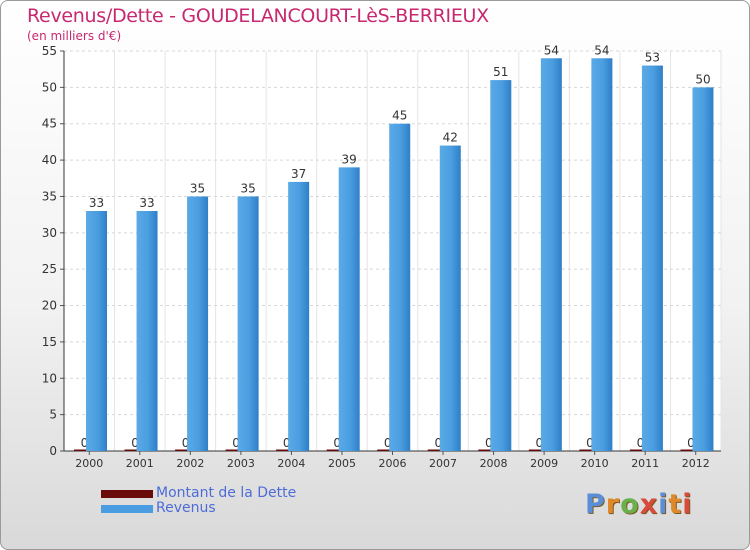 This screenshot has height=550, width=750. Describe the element at coordinates (342, 463) in the screenshot. I see `x-tick-label: 2005` at that location.